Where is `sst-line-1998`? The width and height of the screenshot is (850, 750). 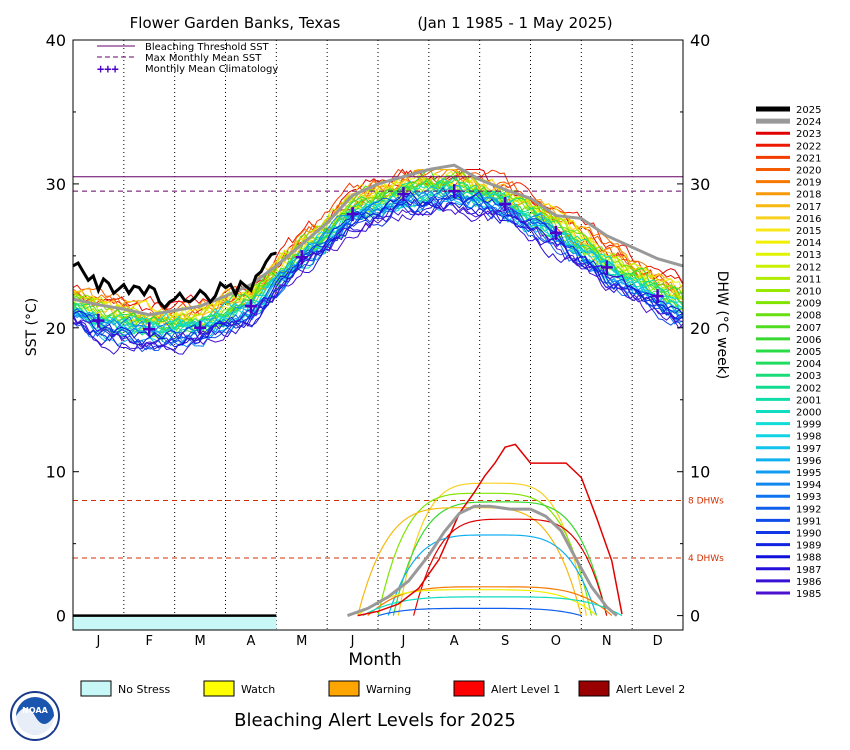
sst-line-1998 is located at coordinates (378, 269).